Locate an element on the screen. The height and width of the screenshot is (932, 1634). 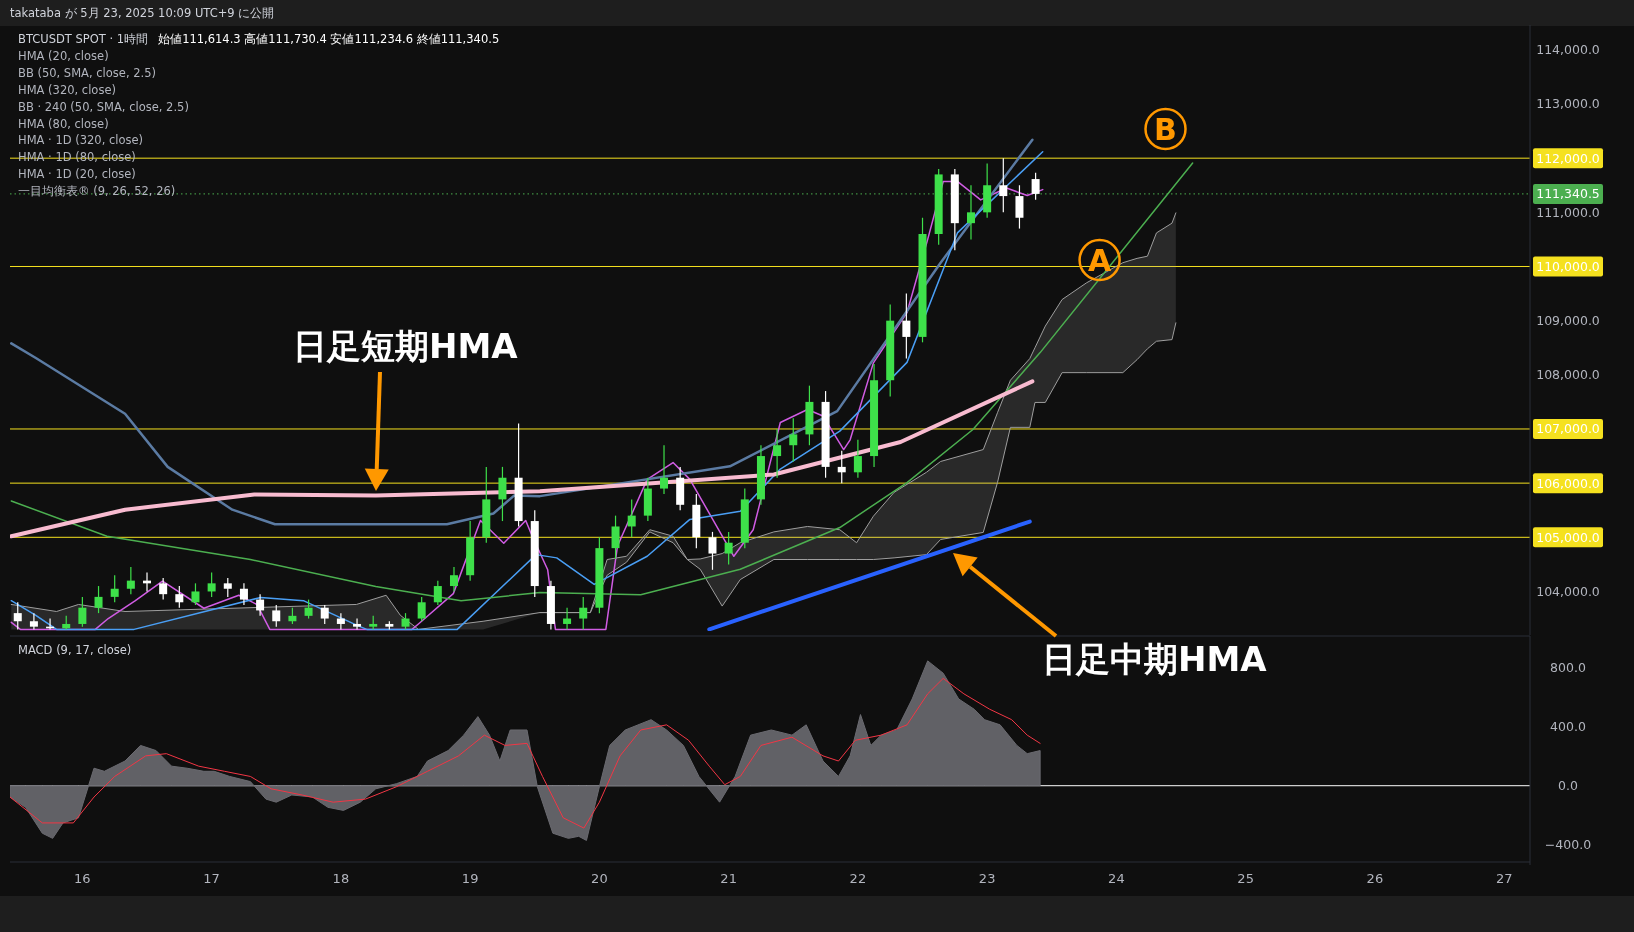
x-tick-label: 26 is located at coordinates (1375, 878).